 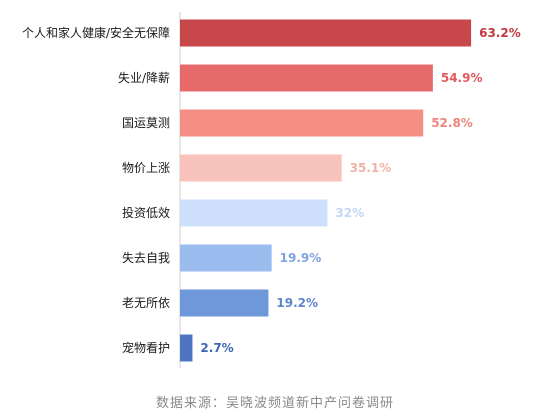 What do you see at coordinates (371, 168) in the screenshot?
I see `value-label: 35.1%` at bounding box center [371, 168].